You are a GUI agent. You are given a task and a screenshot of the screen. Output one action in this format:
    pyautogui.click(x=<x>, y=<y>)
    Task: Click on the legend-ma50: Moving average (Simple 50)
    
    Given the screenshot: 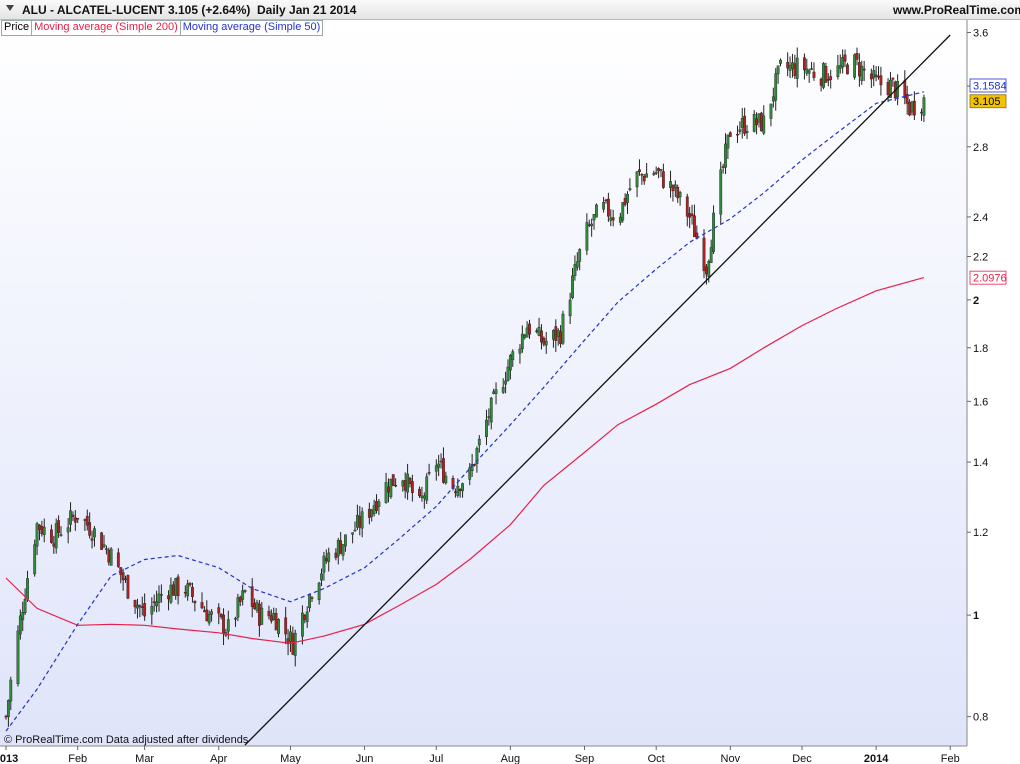 What is the action you would take?
    pyautogui.click(x=251, y=27)
    